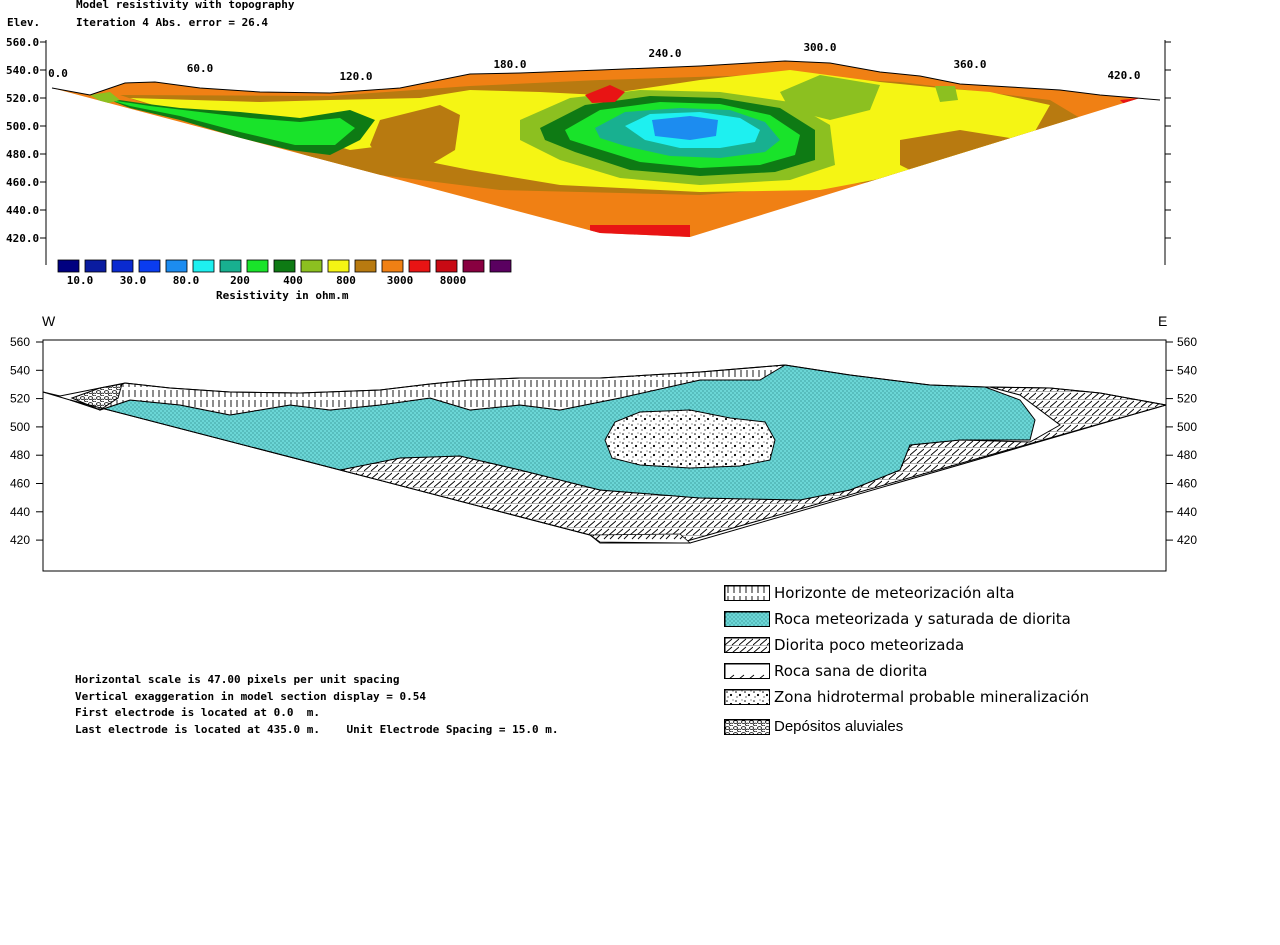  Describe the element at coordinates (747, 671) in the screenshot. I see `legend-swatch-slash-lines` at that location.